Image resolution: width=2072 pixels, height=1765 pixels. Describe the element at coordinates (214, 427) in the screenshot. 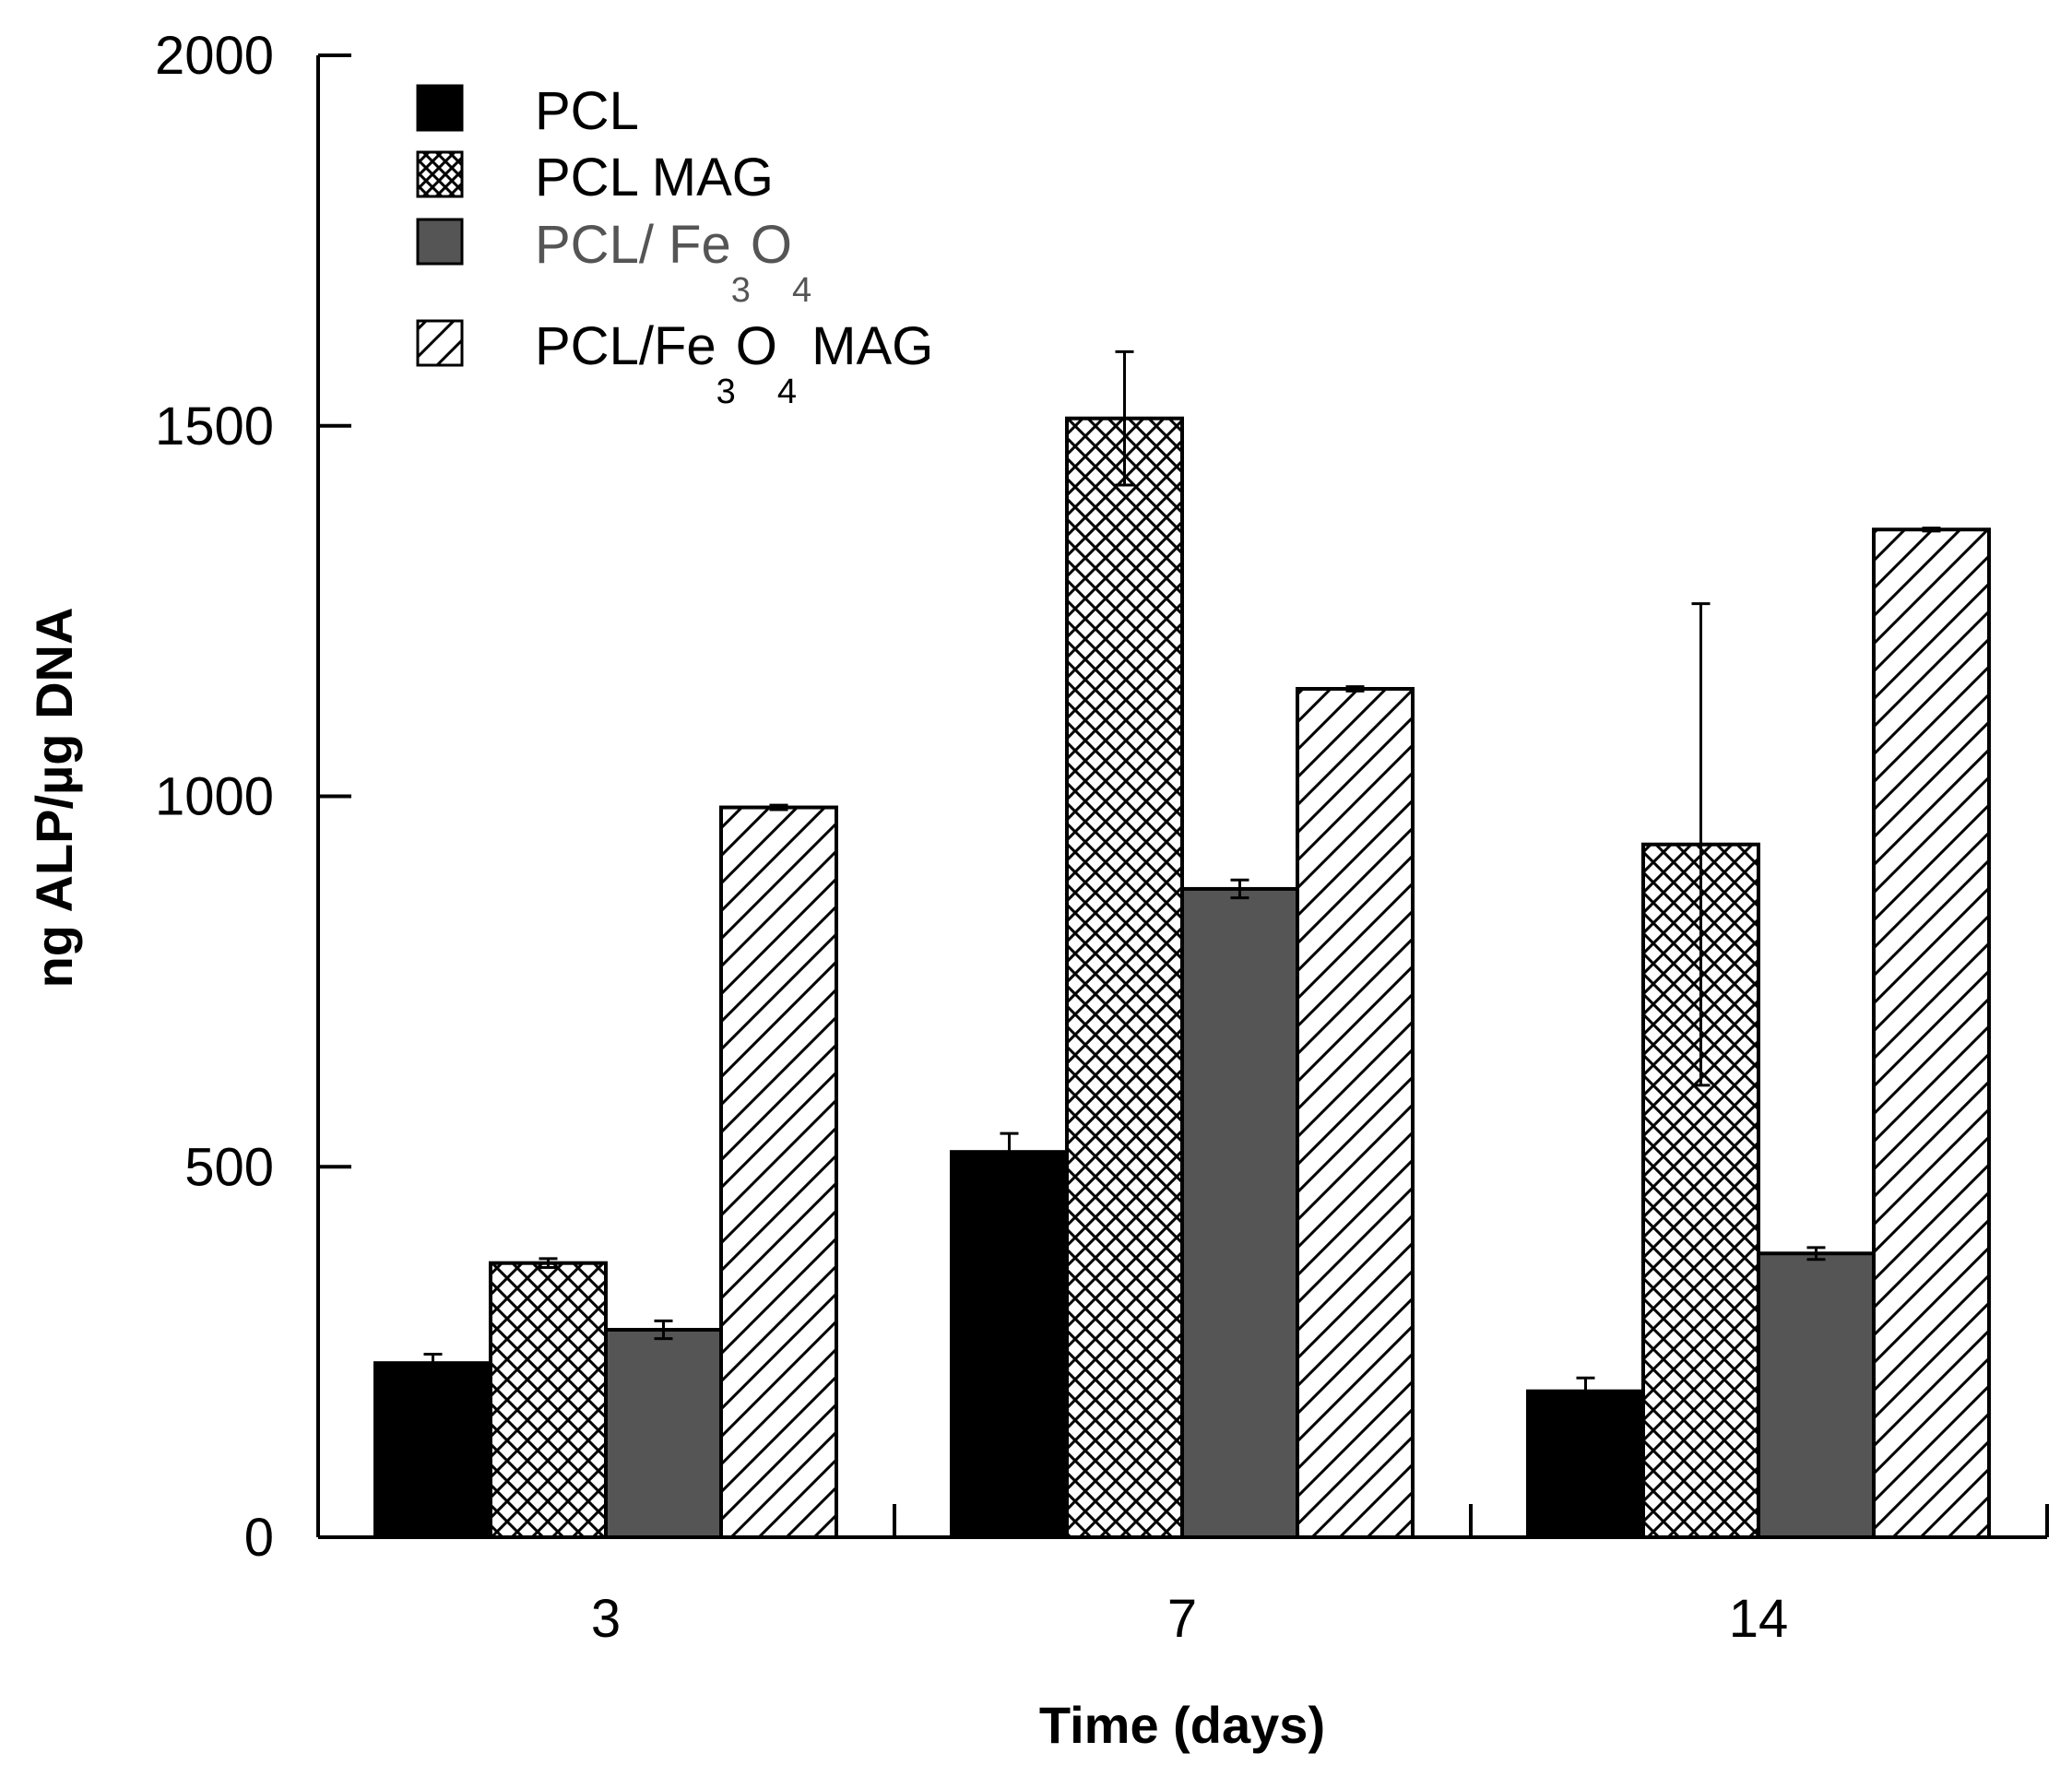

I see `y-tick-label: 1500` at that location.